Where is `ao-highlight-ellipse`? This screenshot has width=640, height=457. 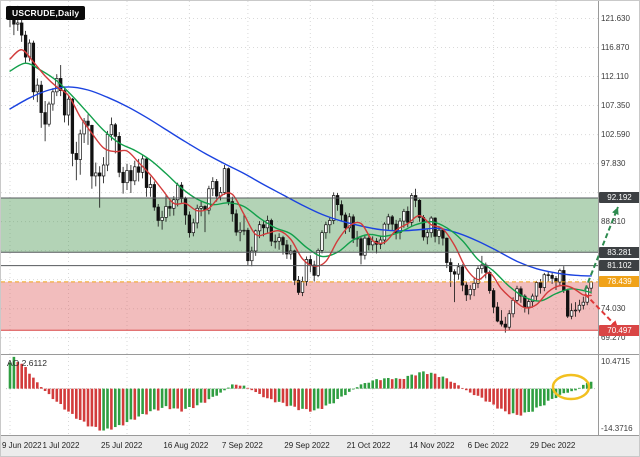
ao-highlight-ellipse is located at coordinates (571, 387).